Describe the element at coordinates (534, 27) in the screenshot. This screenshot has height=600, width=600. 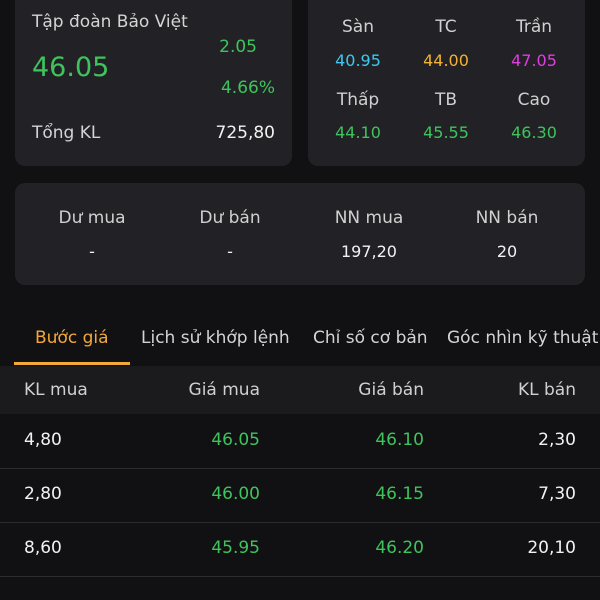
I see `ceiling-price-label: Trần` at that location.